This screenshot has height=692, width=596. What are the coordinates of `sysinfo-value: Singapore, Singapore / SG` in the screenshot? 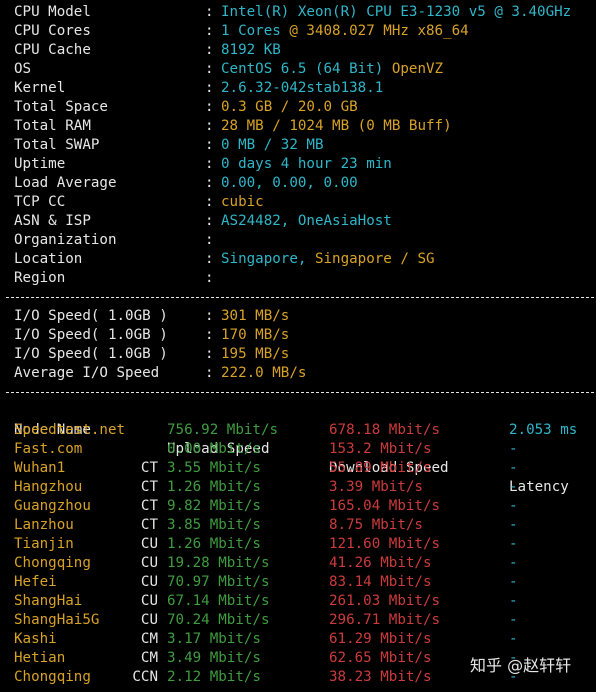 It's located at (328, 259).